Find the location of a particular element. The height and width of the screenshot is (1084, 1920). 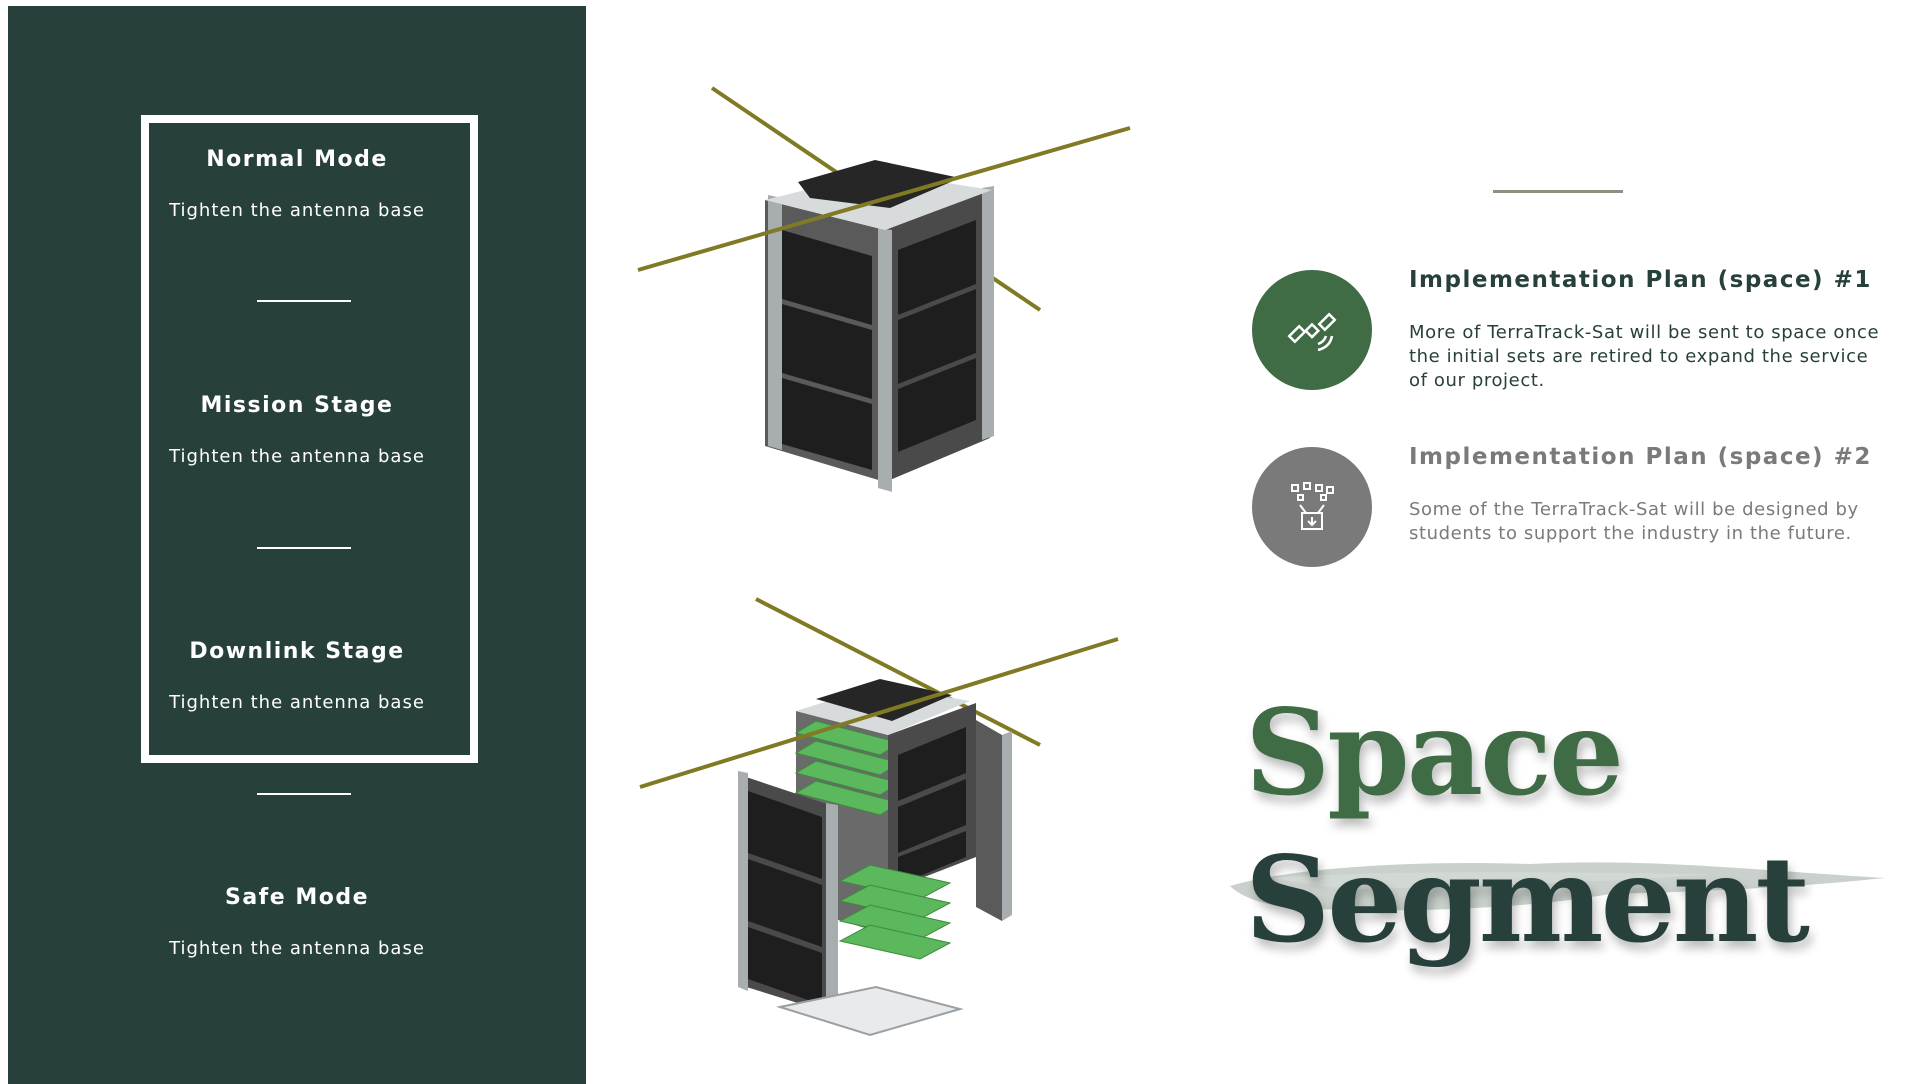

data-upload-icon is located at coordinates (1312, 506).